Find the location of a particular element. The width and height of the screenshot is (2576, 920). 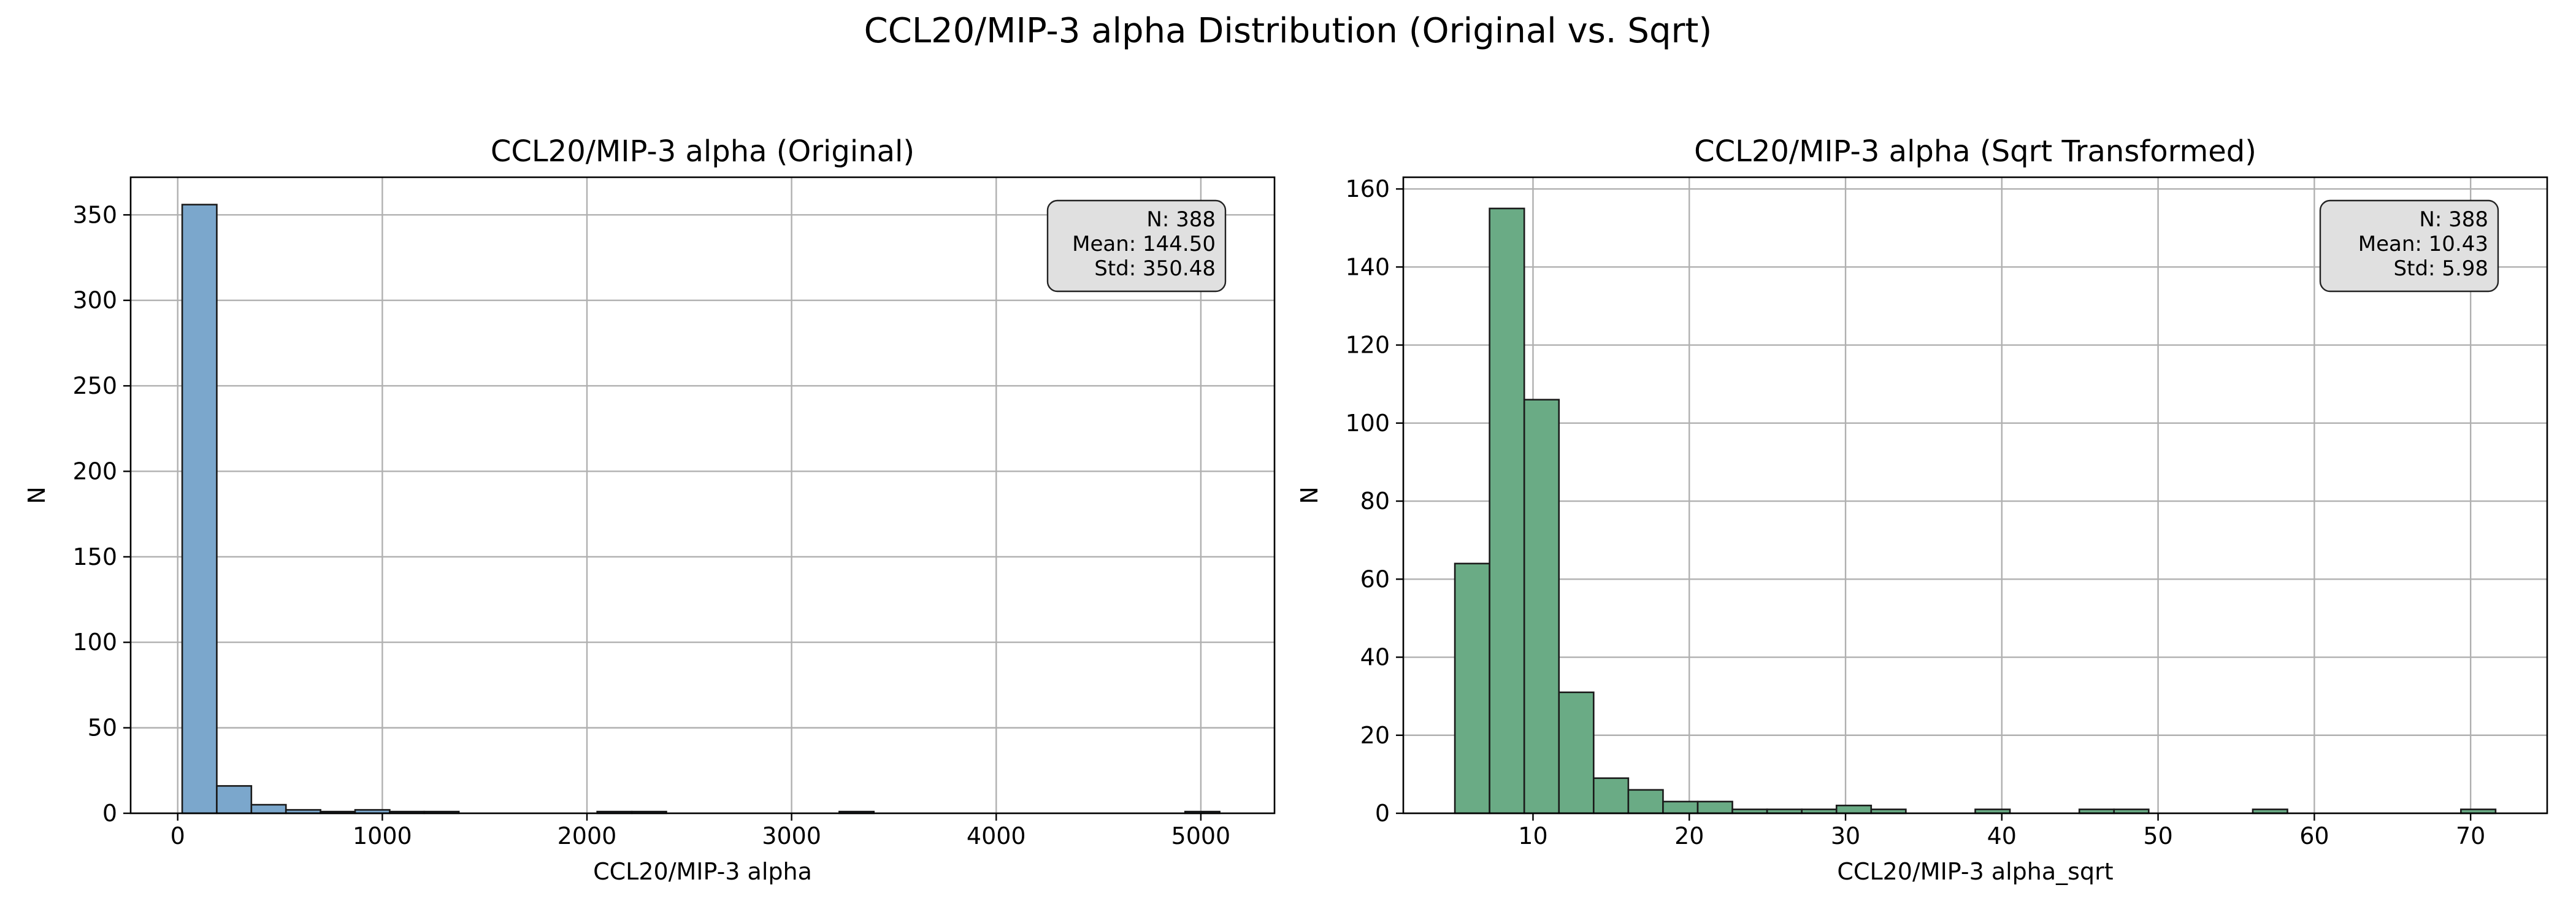

stats-line: Std: 350.48 is located at coordinates (1155, 268).